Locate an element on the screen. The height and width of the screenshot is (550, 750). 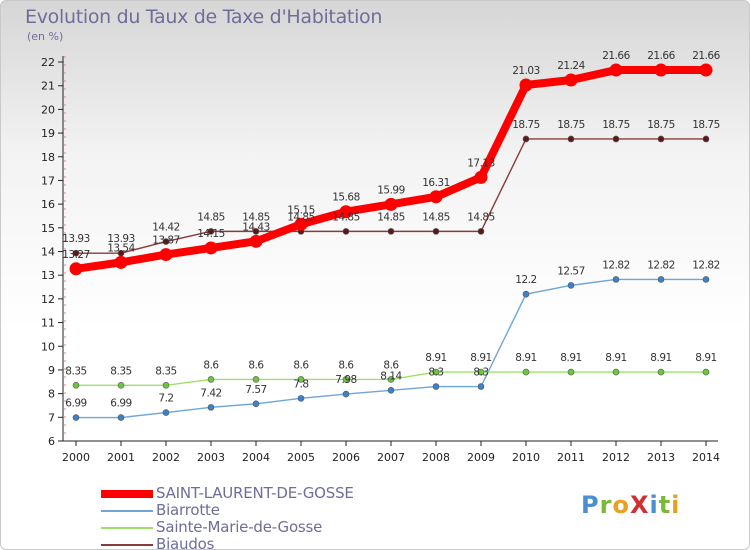
x-tick-label: 2000 is located at coordinates (76, 457).